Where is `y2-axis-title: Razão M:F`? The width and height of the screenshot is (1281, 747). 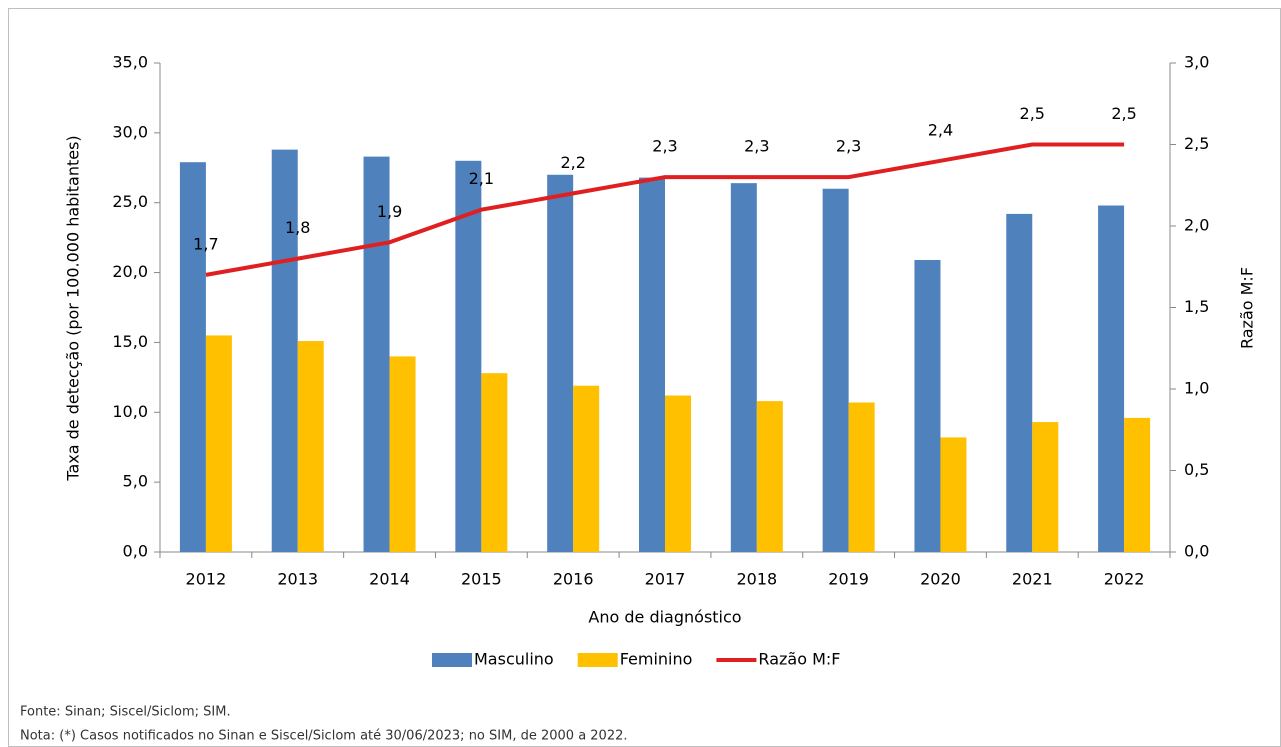 y2-axis-title: Razão M:F is located at coordinates (1247, 308).